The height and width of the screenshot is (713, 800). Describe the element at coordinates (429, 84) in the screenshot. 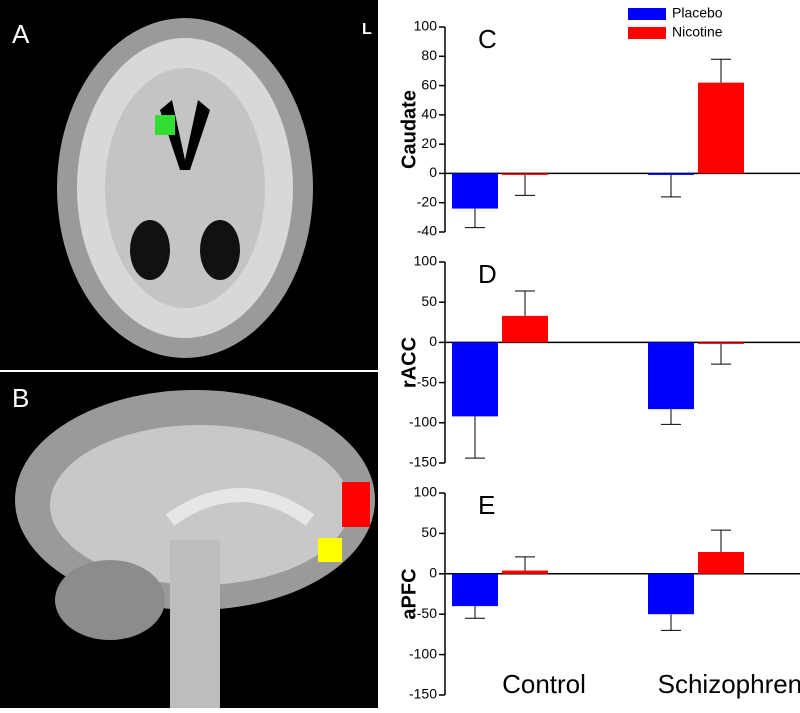

I see `y-tick-label: 60` at that location.